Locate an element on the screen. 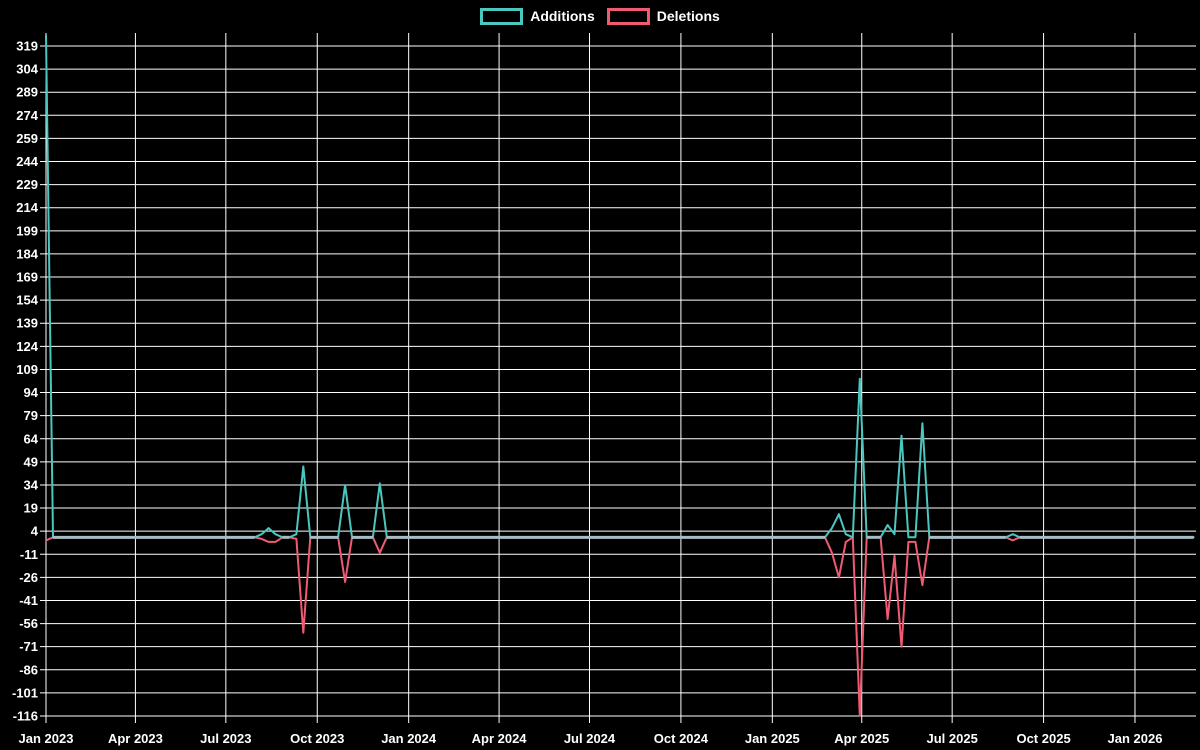  y-tick-label: 19 is located at coordinates (31, 508).